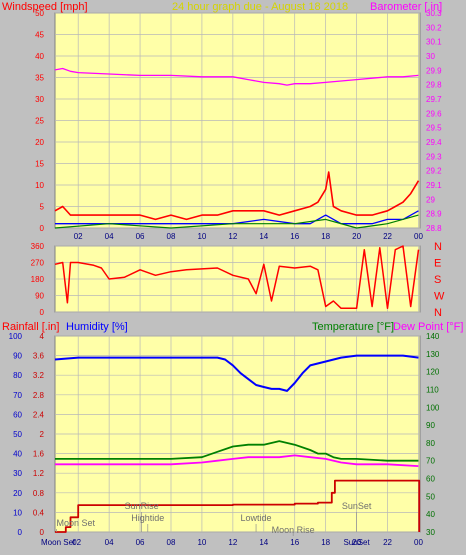 The image size is (466, 555). Describe the element at coordinates (42, 434) in the screenshot. I see `rainfall-tick-label: 2` at that location.